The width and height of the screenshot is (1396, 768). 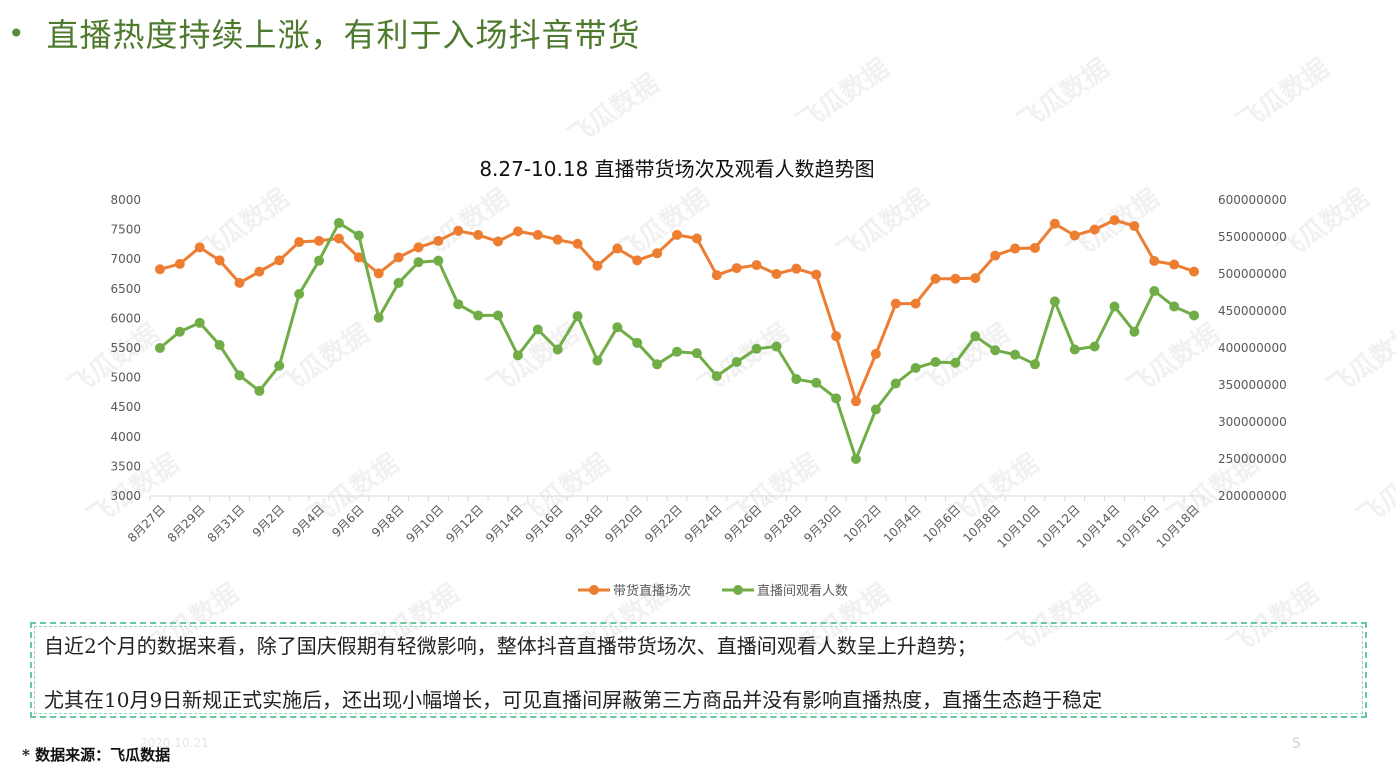 I want to click on data-source: * 数据来源：飞瓜数据, so click(x=96, y=755).